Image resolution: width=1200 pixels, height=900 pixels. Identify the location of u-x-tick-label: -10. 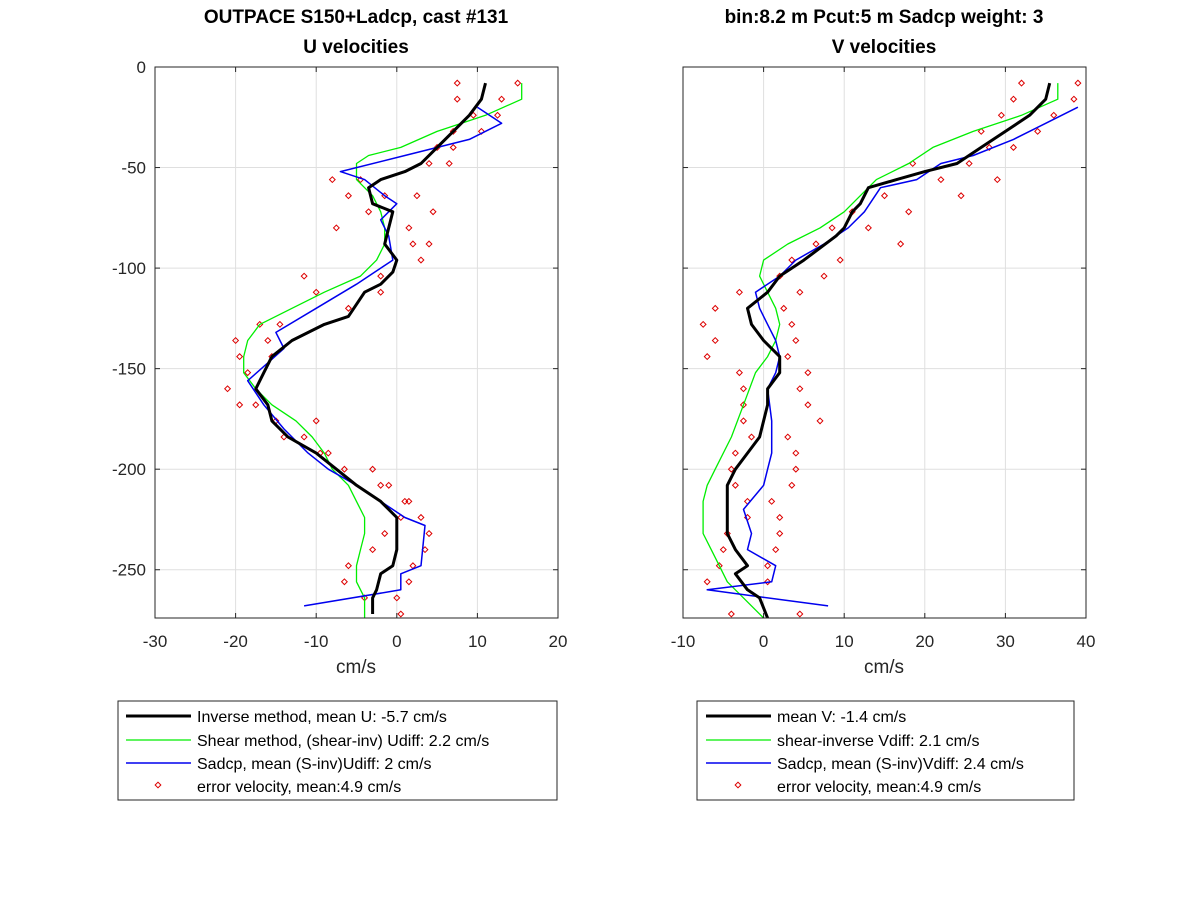
(316, 641).